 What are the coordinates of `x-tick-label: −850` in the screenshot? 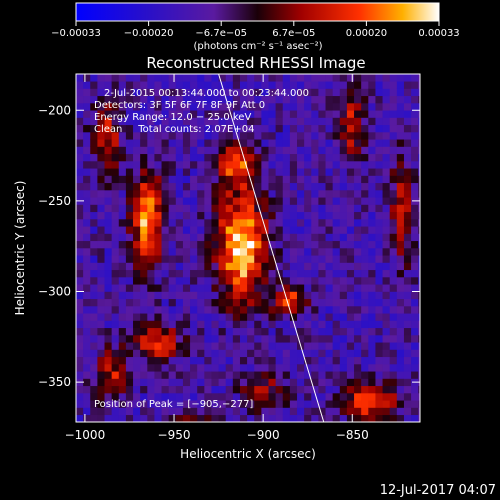 It's located at (352, 435).